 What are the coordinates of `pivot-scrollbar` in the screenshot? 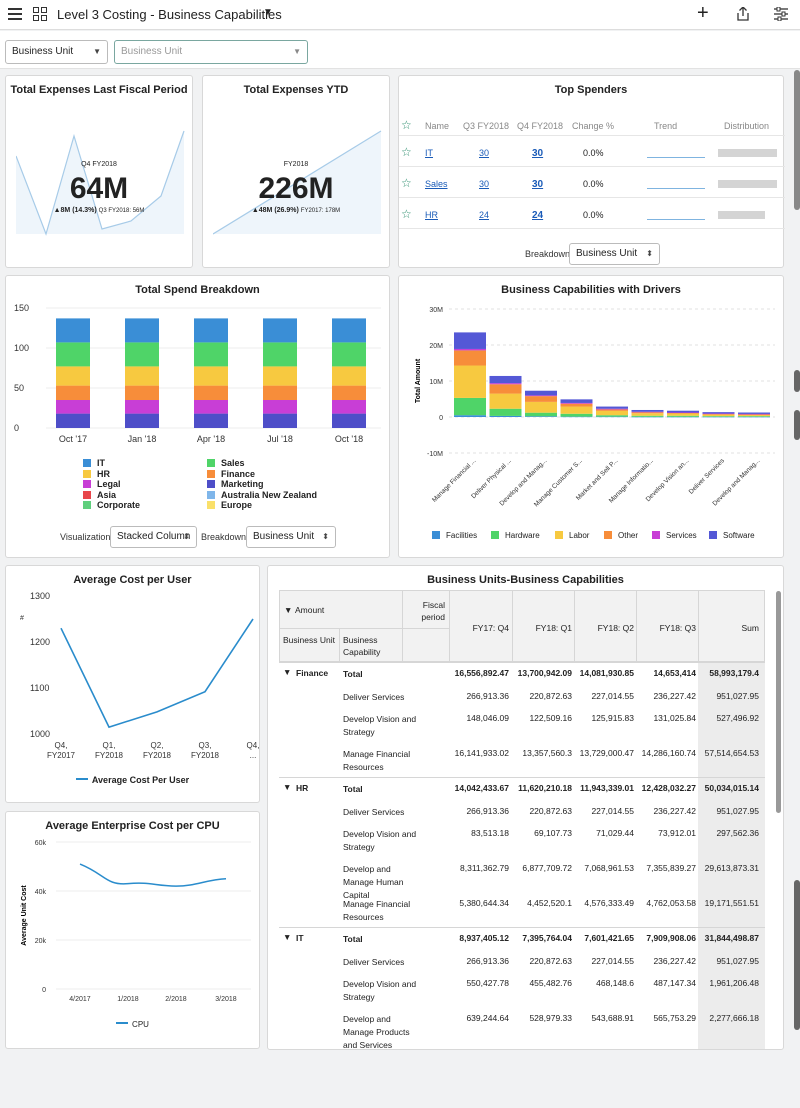 It's located at (778, 702).